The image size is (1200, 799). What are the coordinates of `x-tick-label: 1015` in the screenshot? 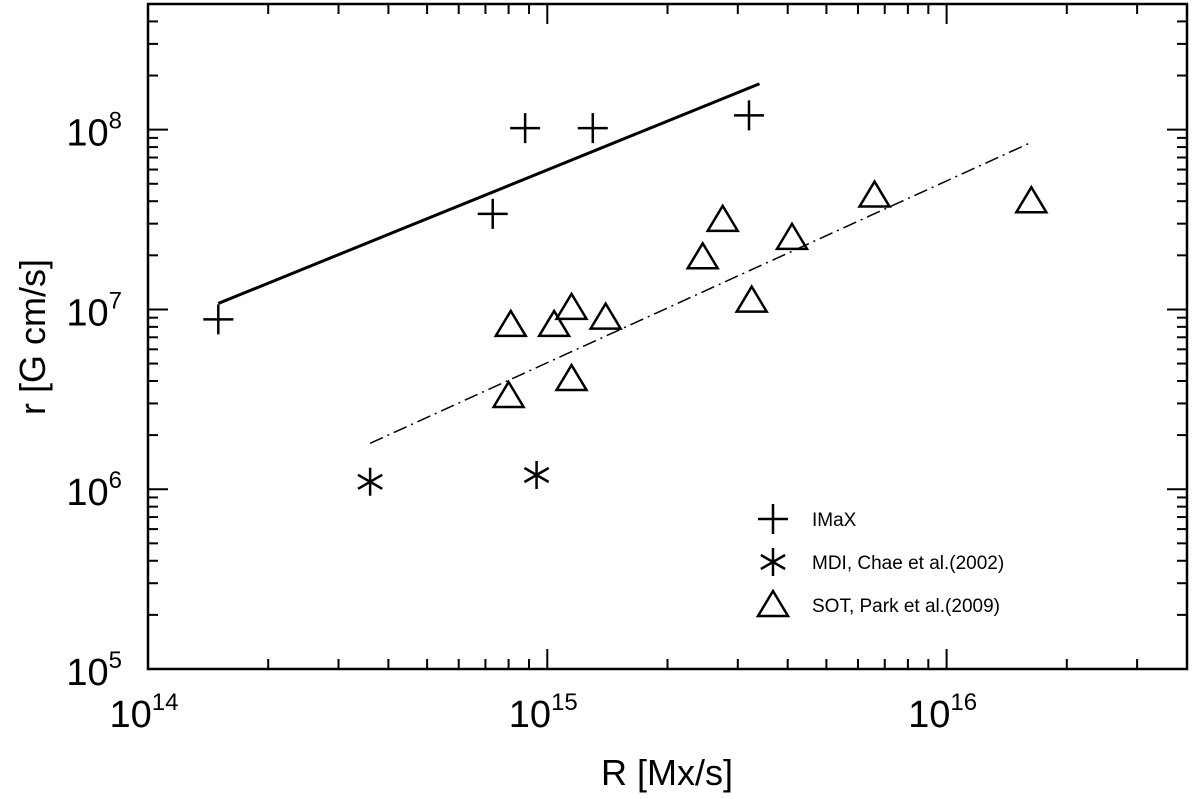 It's located at (543, 712).